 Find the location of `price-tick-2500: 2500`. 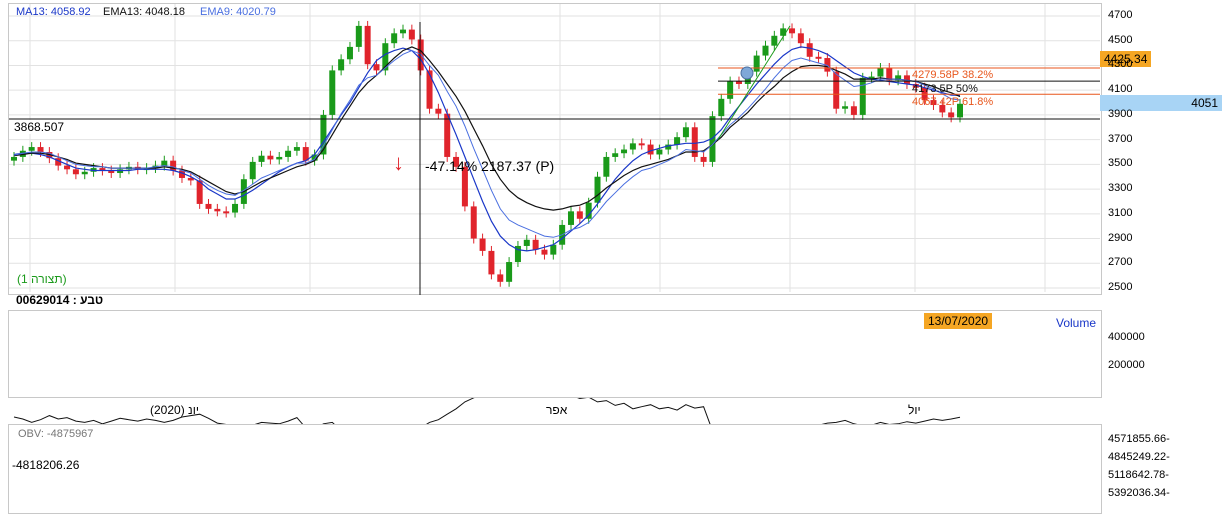

price-tick-2500: 2500 is located at coordinates (1120, 287).